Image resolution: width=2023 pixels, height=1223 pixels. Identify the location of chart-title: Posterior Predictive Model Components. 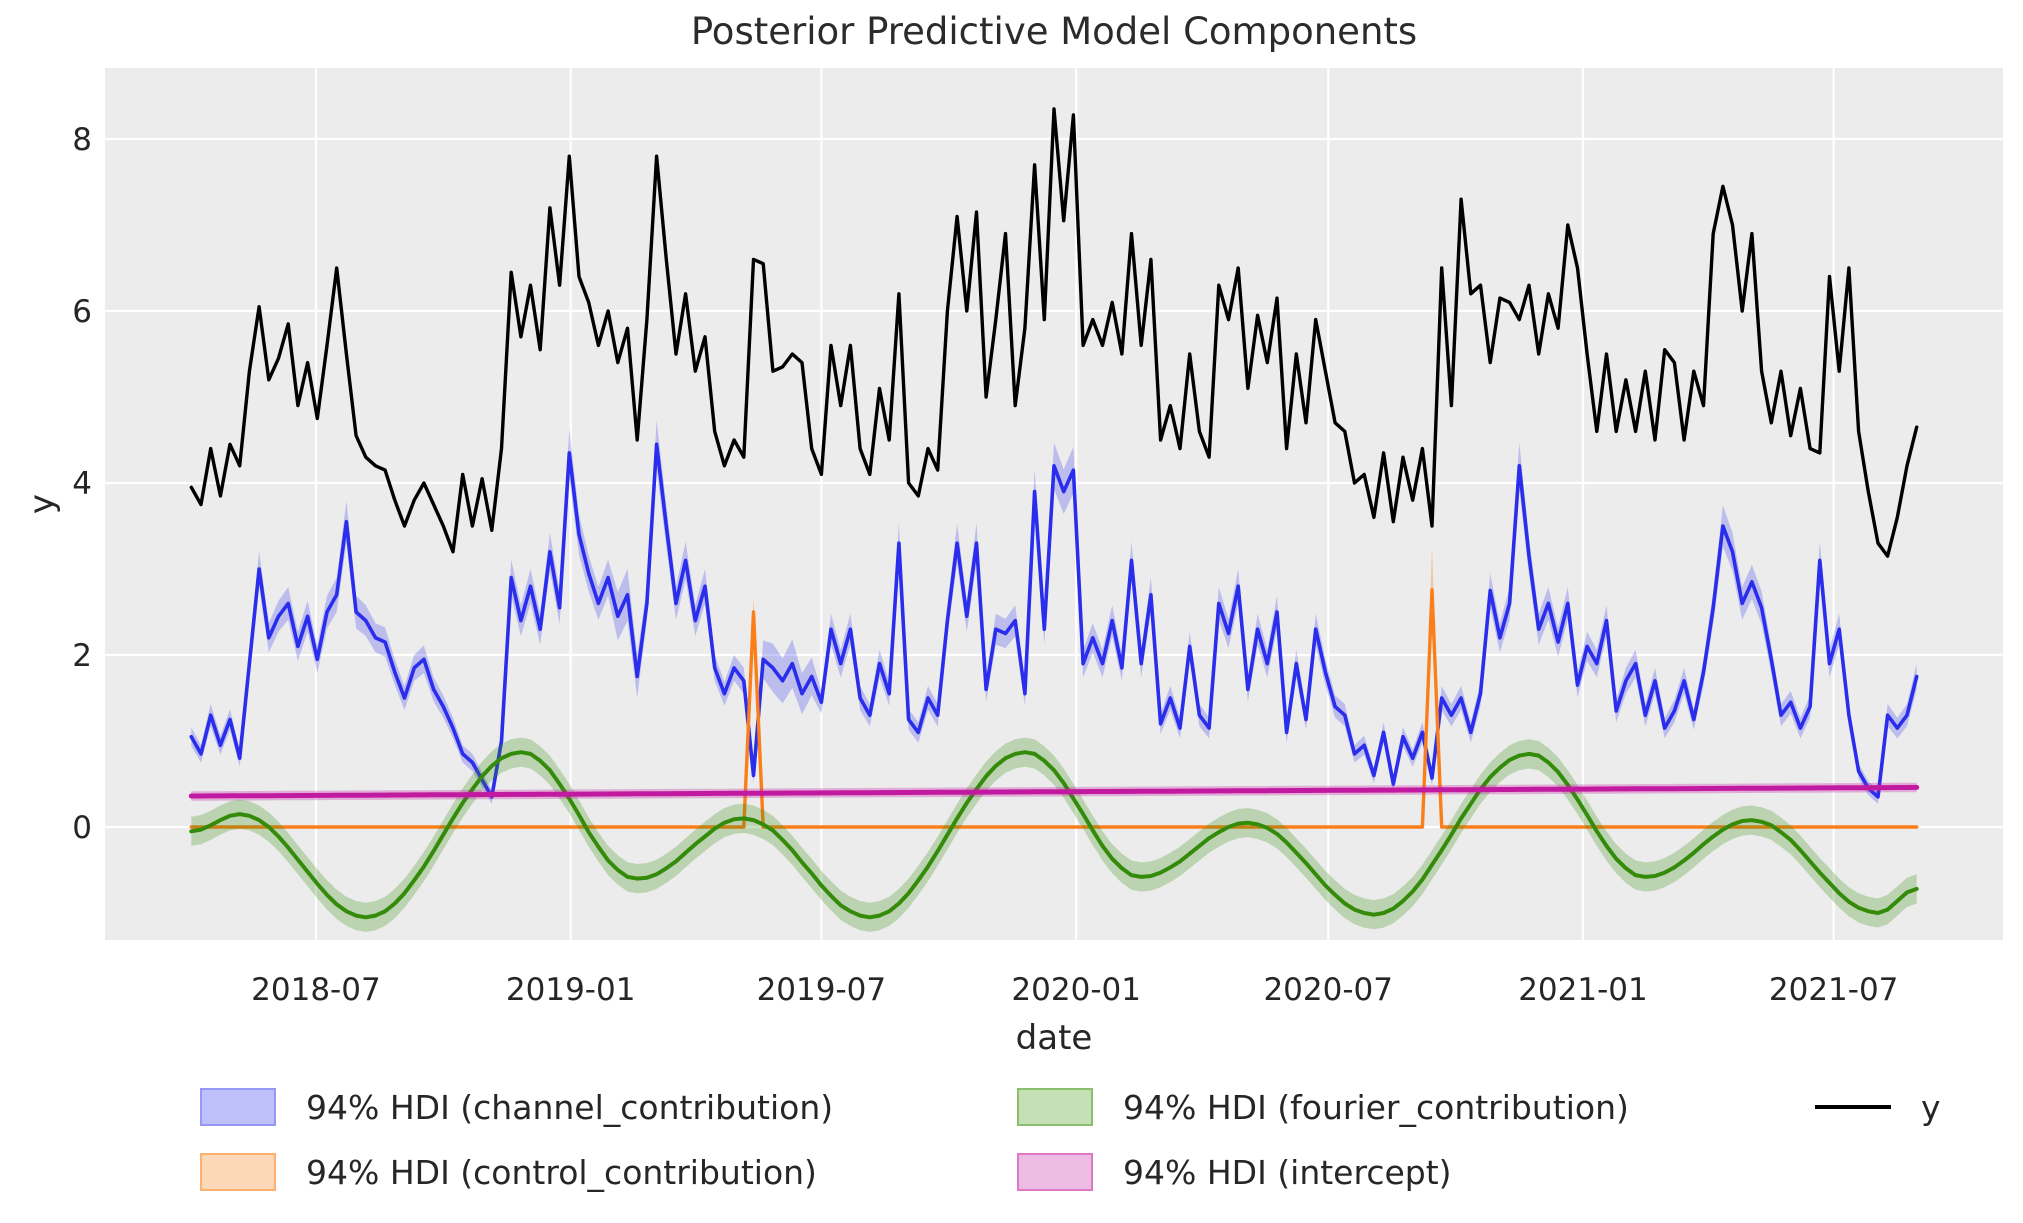
(1054, 31).